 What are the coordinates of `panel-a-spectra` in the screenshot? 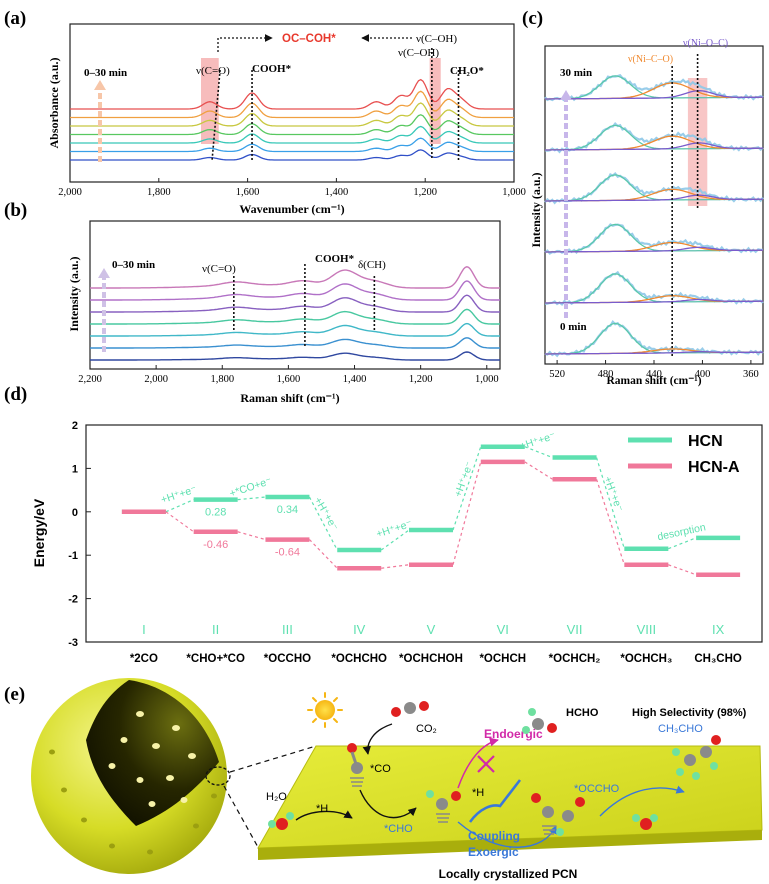 It's located at (292, 119).